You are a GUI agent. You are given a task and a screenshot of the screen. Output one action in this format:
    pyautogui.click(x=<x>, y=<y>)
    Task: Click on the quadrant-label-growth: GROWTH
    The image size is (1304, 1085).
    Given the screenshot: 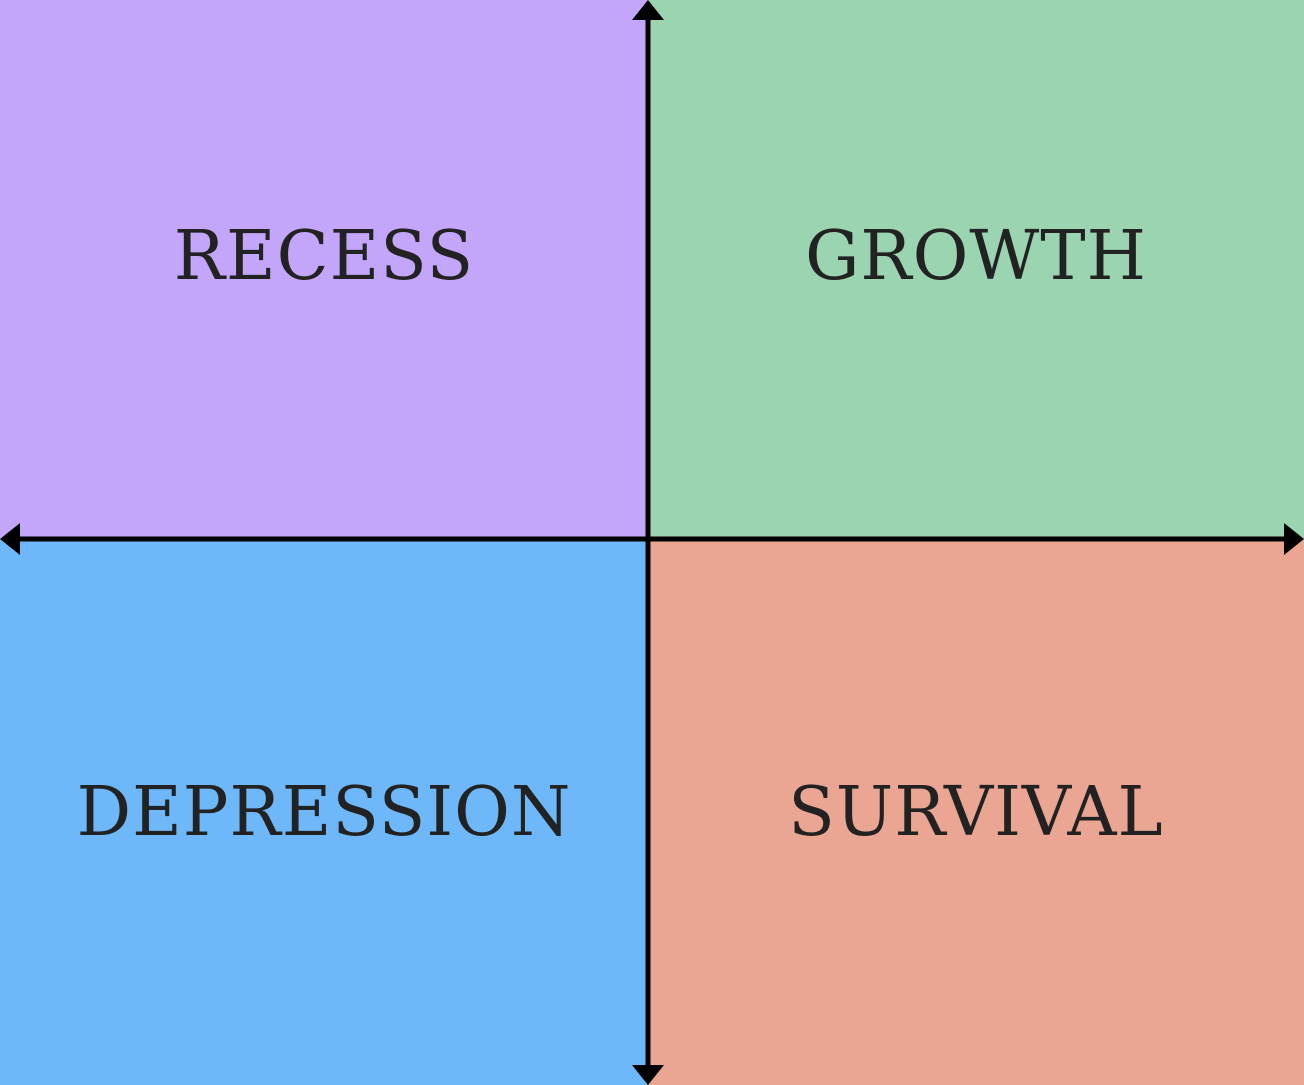 What is the action you would take?
    pyautogui.click(x=976, y=256)
    